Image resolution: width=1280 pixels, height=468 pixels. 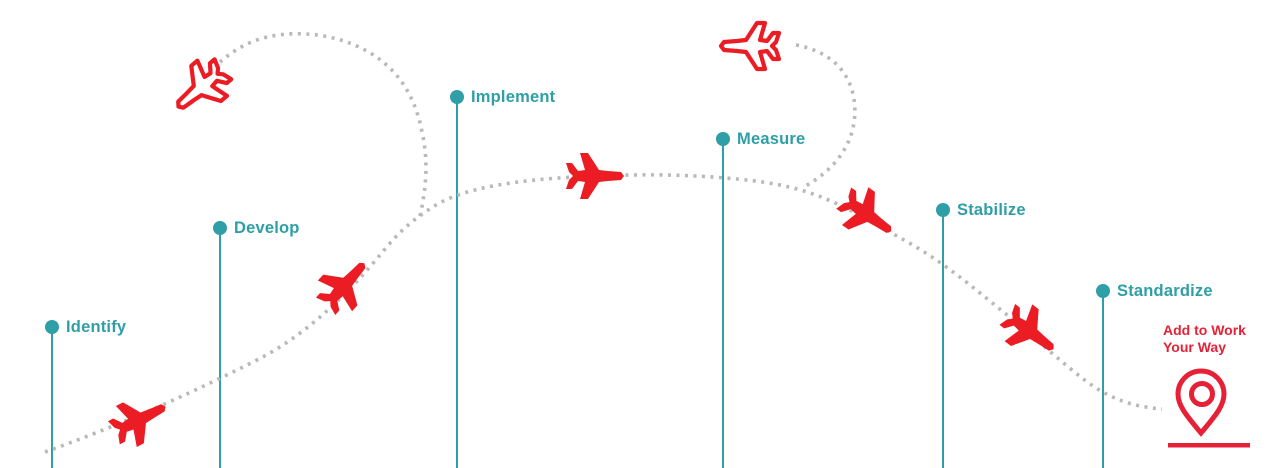 I want to click on milestone-label: Standardize, so click(x=1165, y=291).